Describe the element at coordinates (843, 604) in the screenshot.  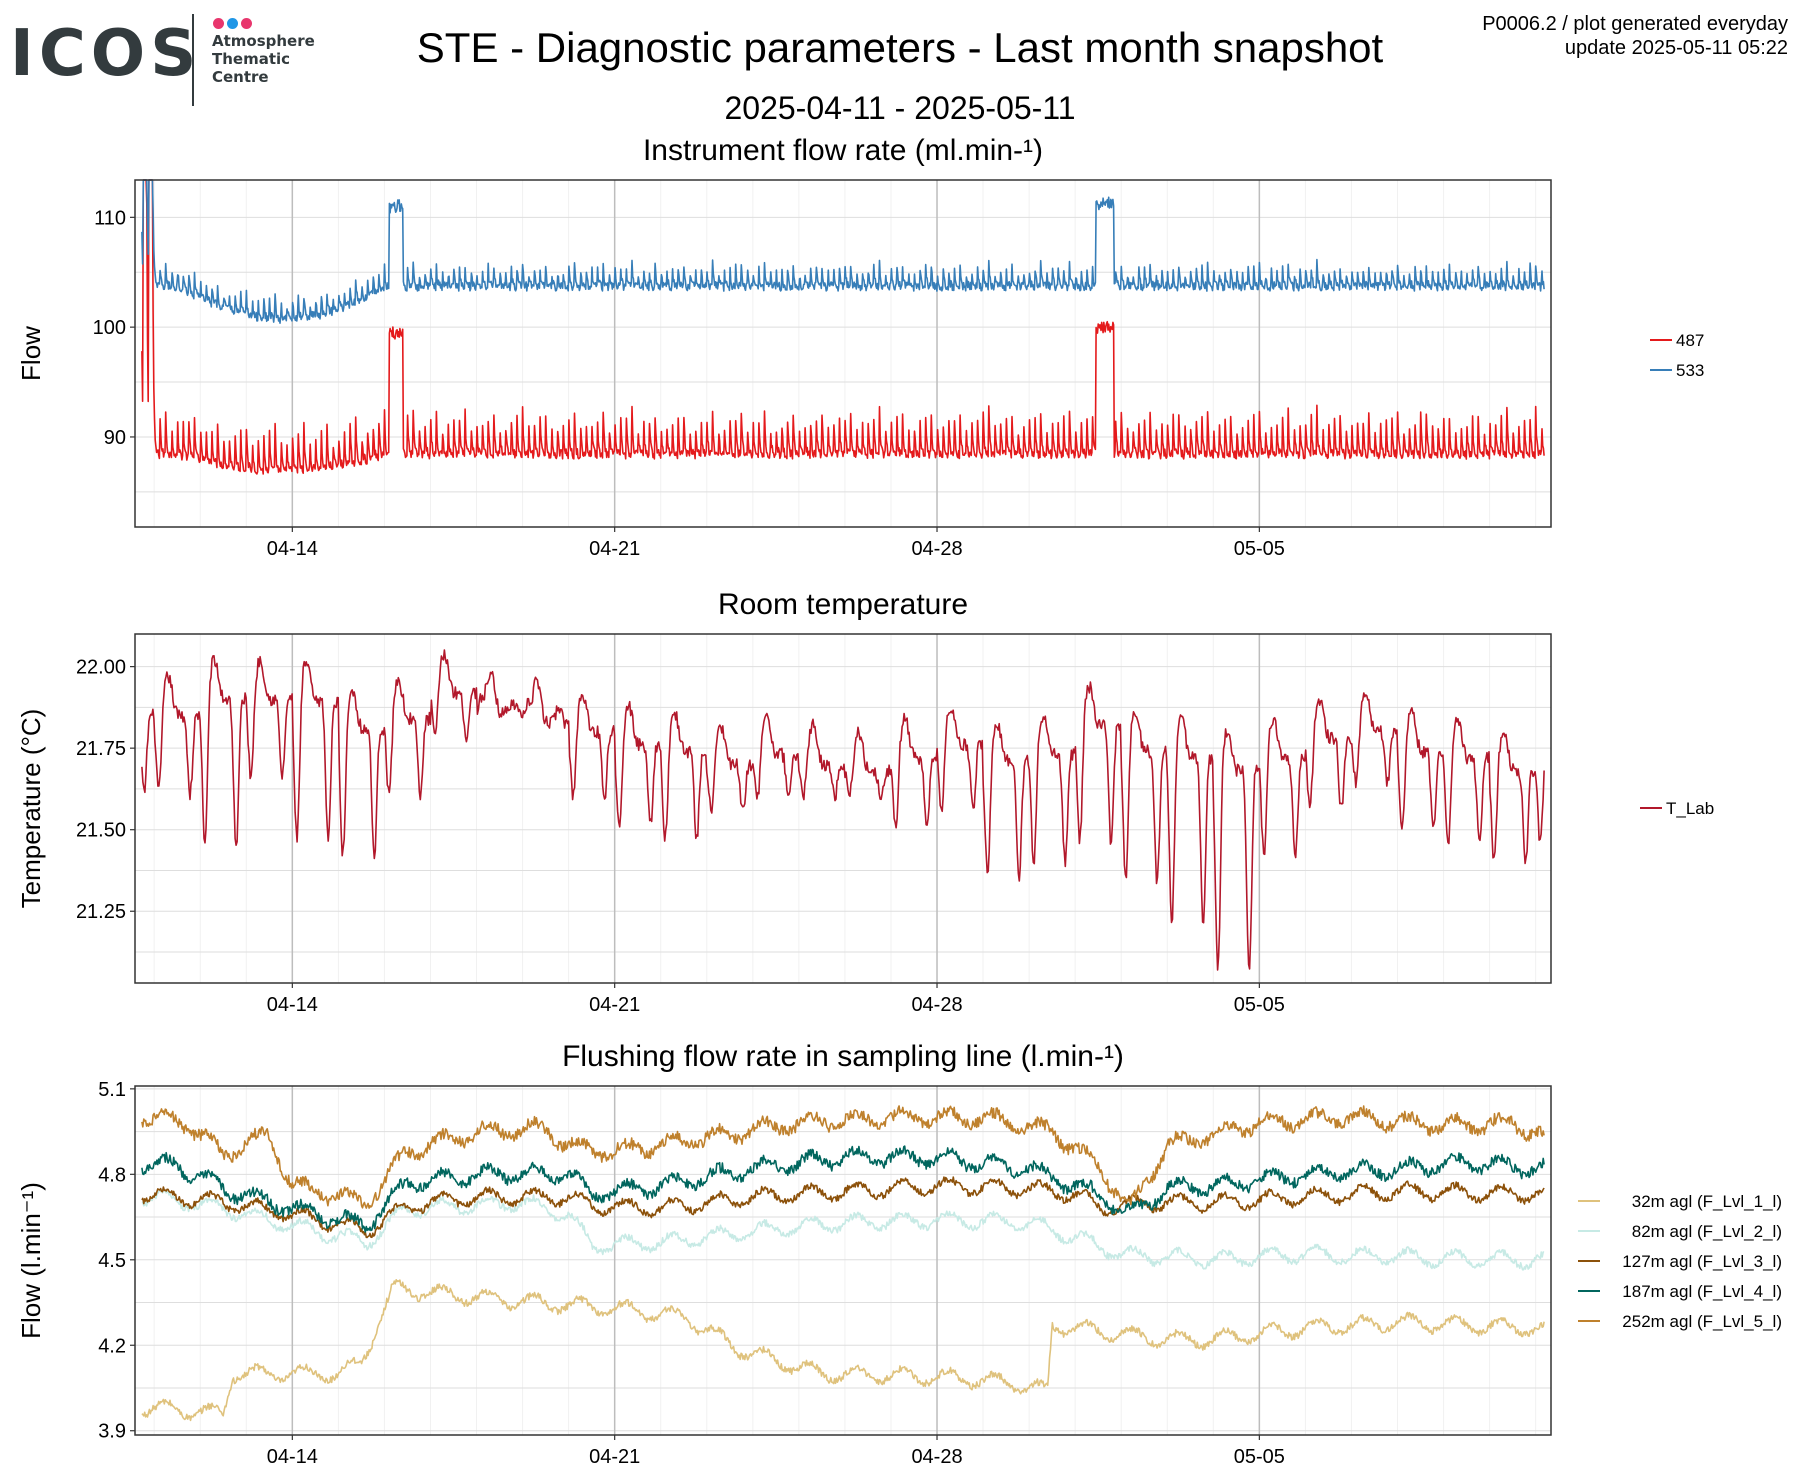
I see `chart-title: Room temperature` at that location.